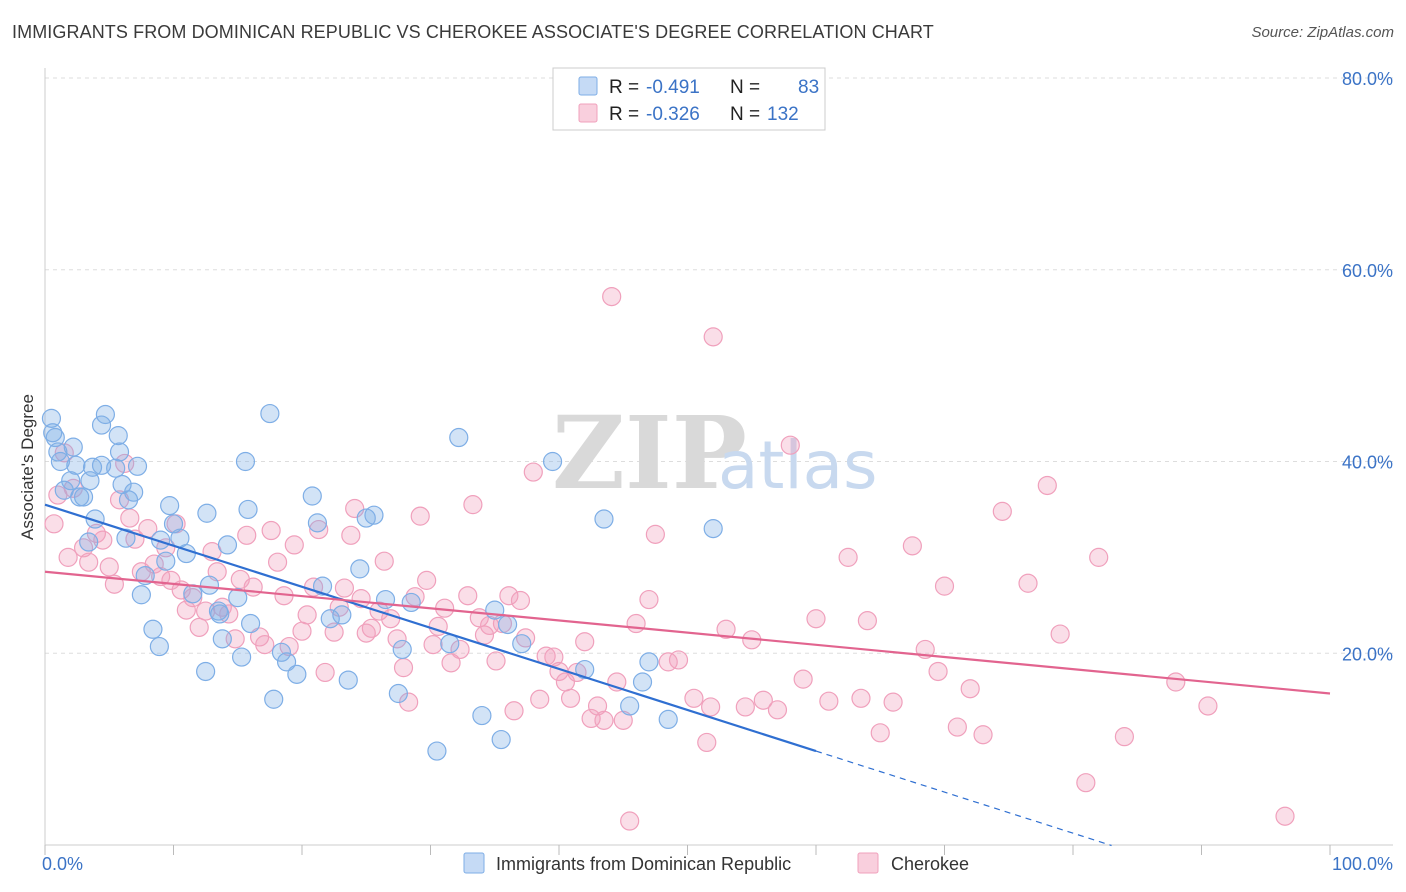 This screenshot has height=892, width=1406. I want to click on y-tick-label-40: 40.0%, so click(1367, 463).